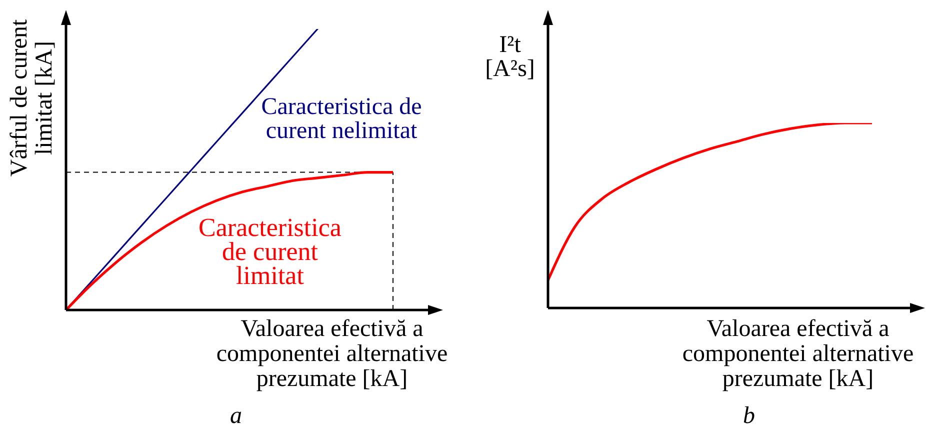 The image size is (926, 430). Describe the element at coordinates (749, 416) in the screenshot. I see `text: b` at that location.